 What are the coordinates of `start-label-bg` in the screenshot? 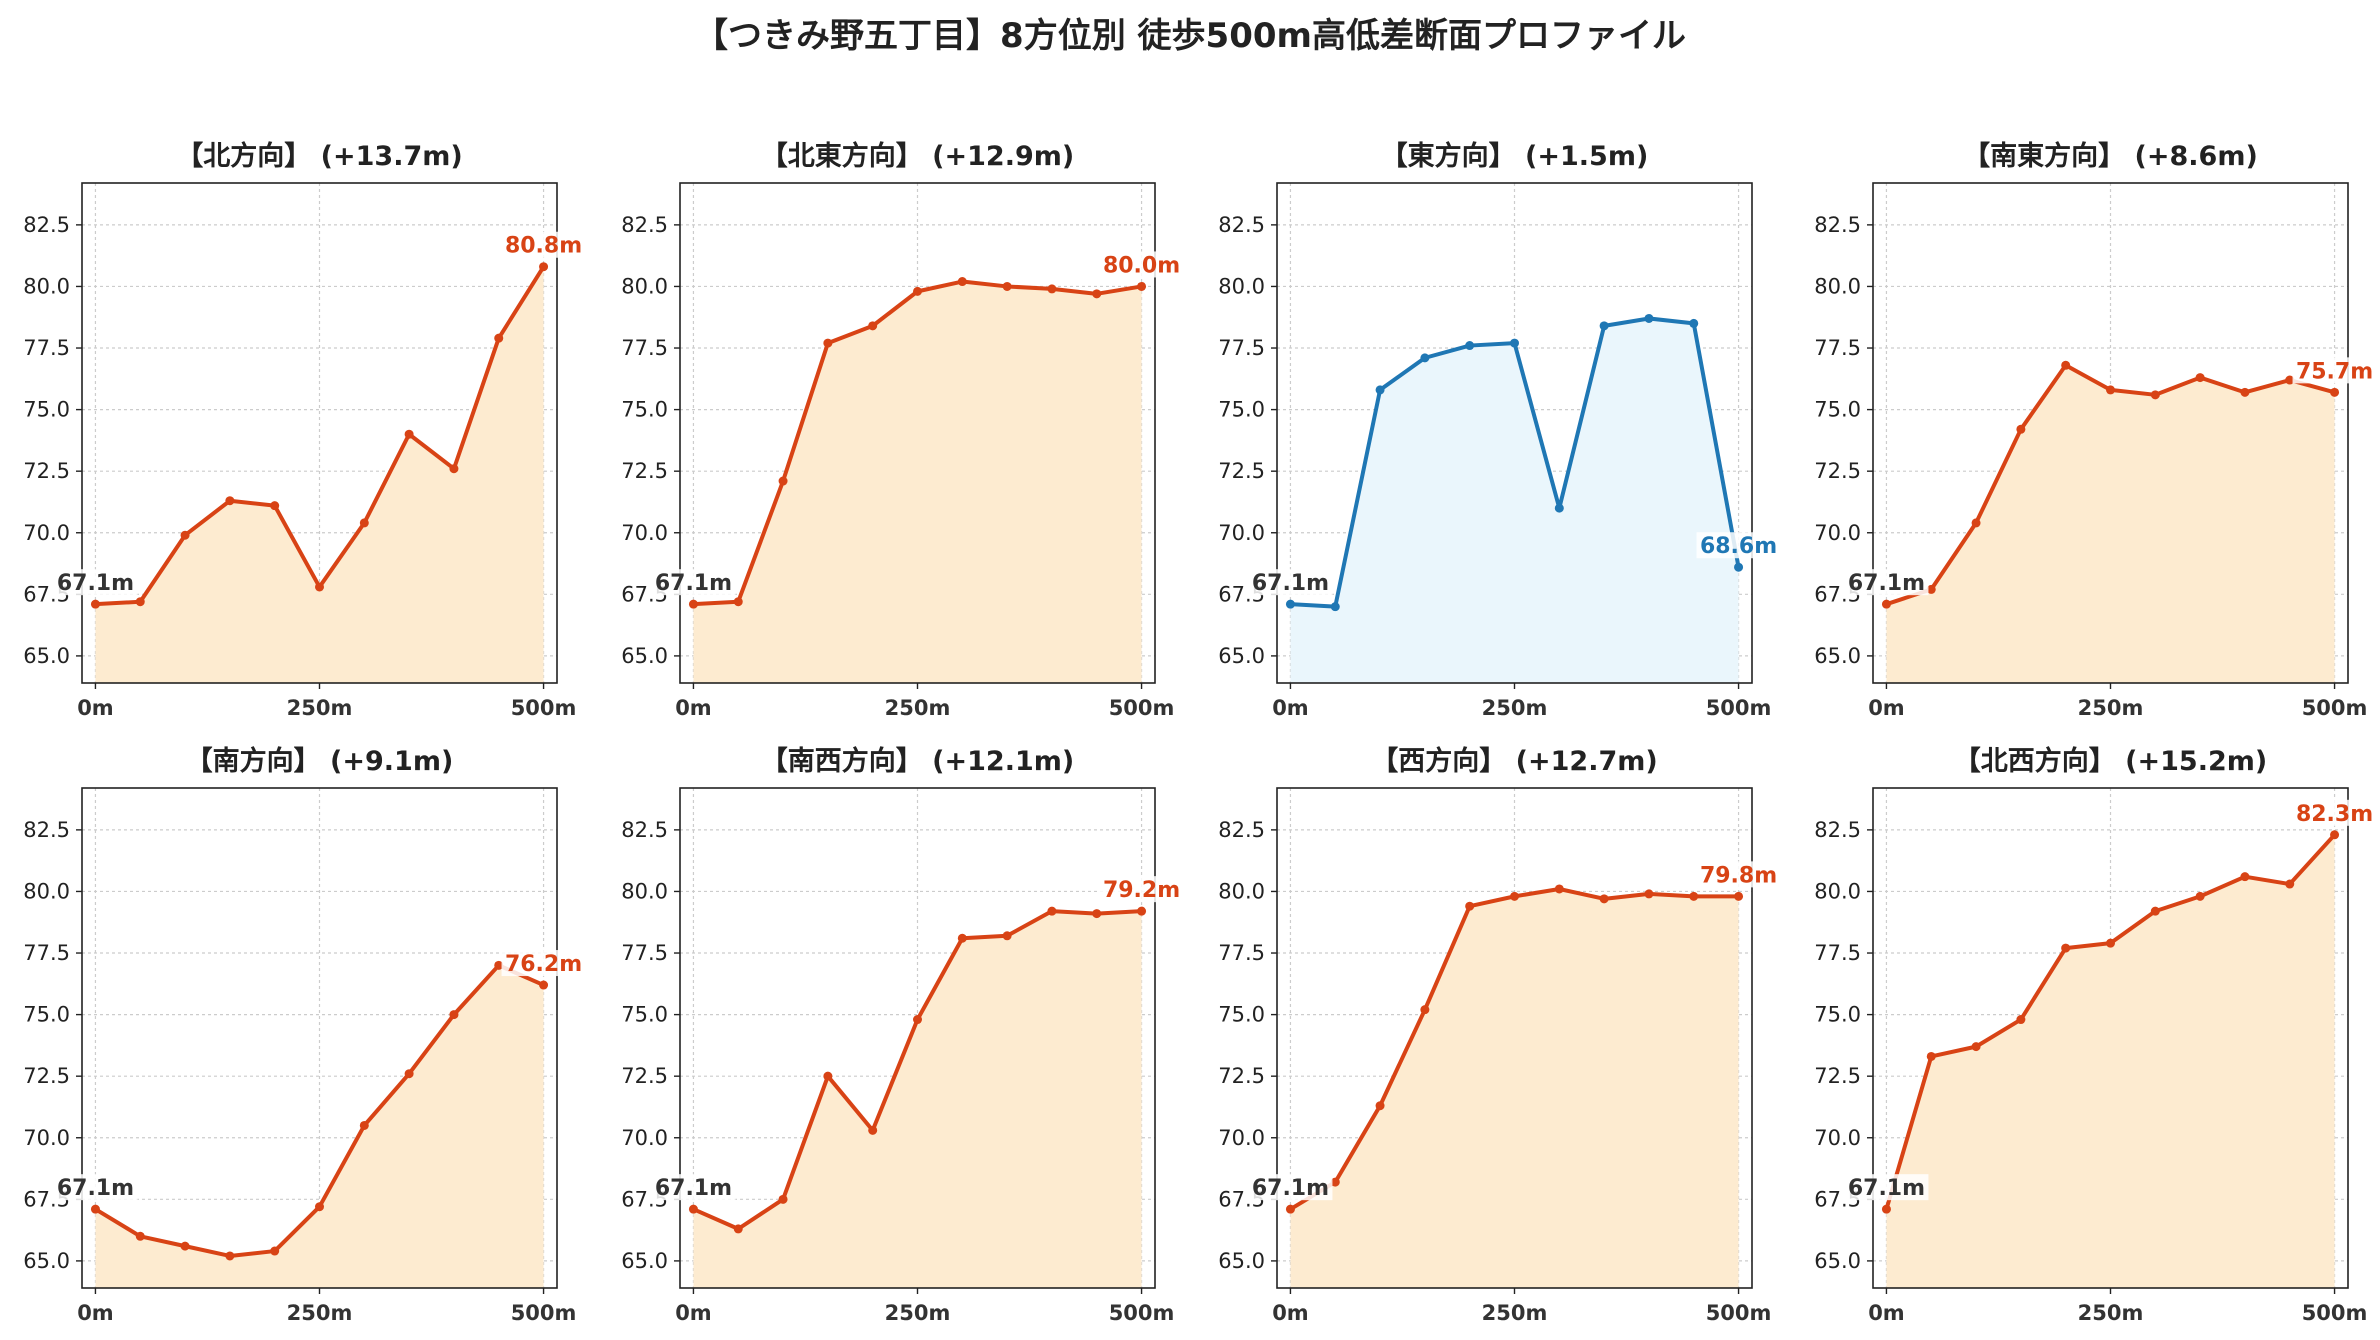 It's located at (95, 1187).